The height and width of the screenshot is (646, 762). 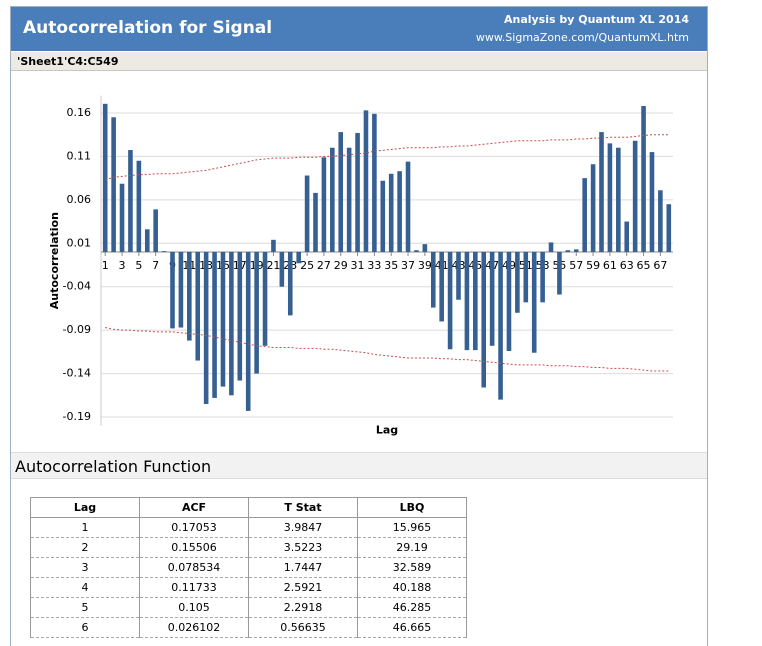 I want to click on table-cell: 2.2918, so click(x=303, y=607).